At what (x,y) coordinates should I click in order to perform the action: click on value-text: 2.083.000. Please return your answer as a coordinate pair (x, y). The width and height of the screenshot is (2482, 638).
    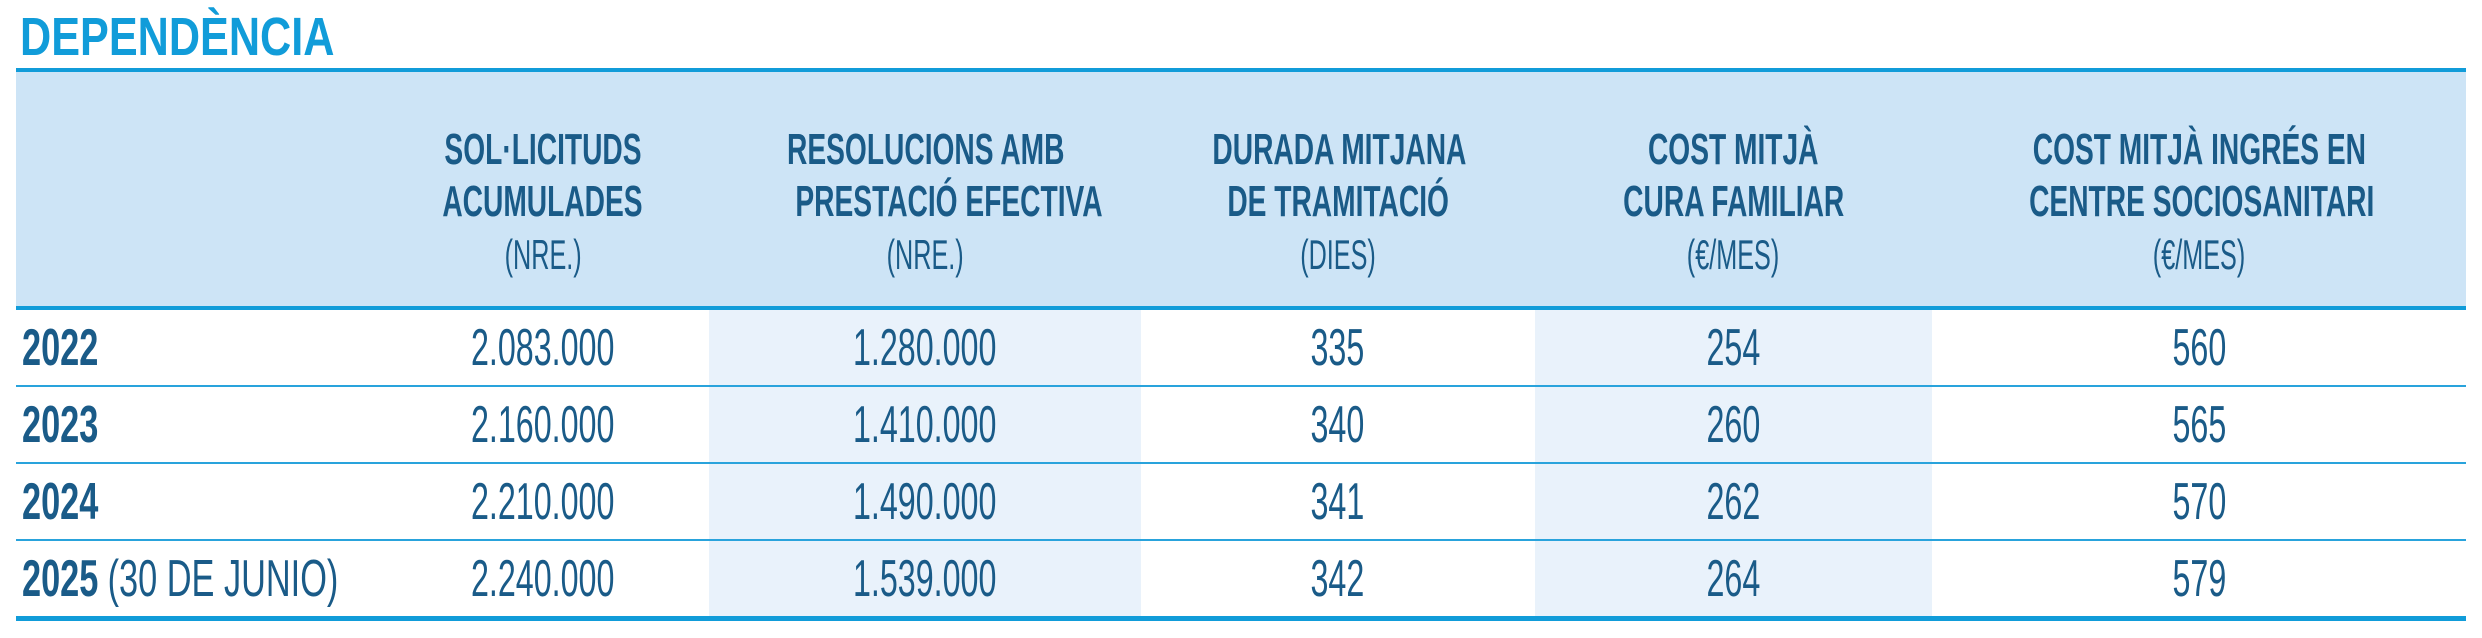
    Looking at the image, I should click on (543, 347).